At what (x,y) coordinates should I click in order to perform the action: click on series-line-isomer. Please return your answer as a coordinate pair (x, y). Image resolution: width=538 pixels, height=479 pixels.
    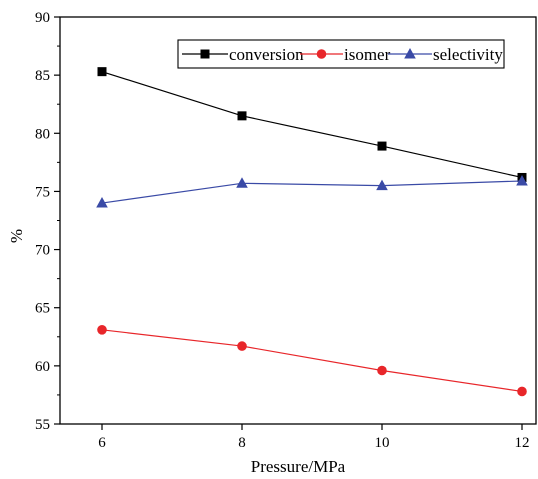
    Looking at the image, I should click on (312, 361).